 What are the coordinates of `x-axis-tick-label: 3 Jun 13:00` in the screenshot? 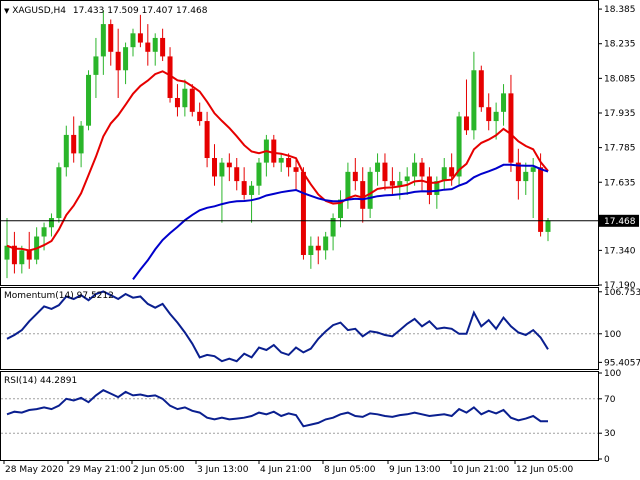 It's located at (223, 470).